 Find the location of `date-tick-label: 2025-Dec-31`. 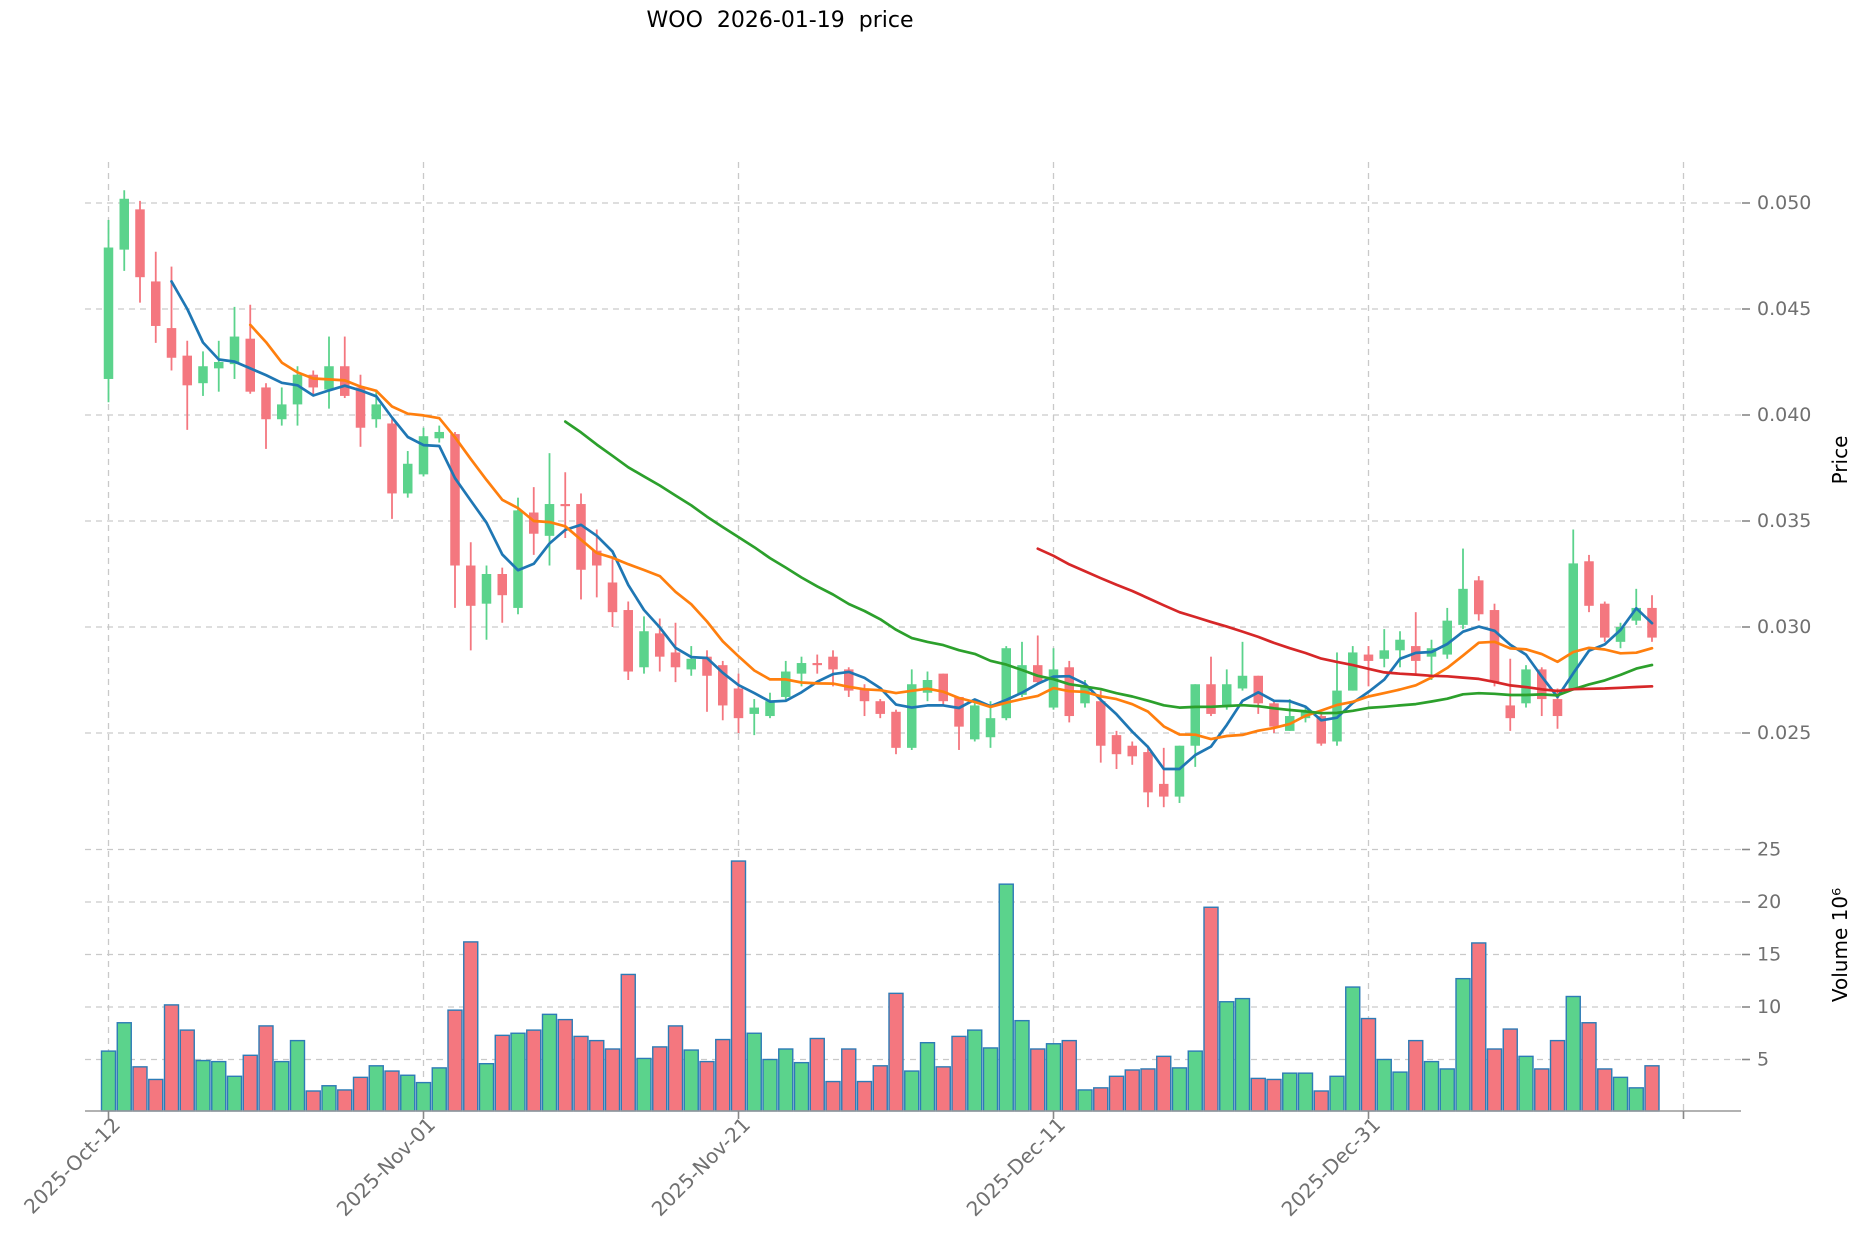

date-tick-label: 2025-Dec-31 is located at coordinates (1331, 1167).